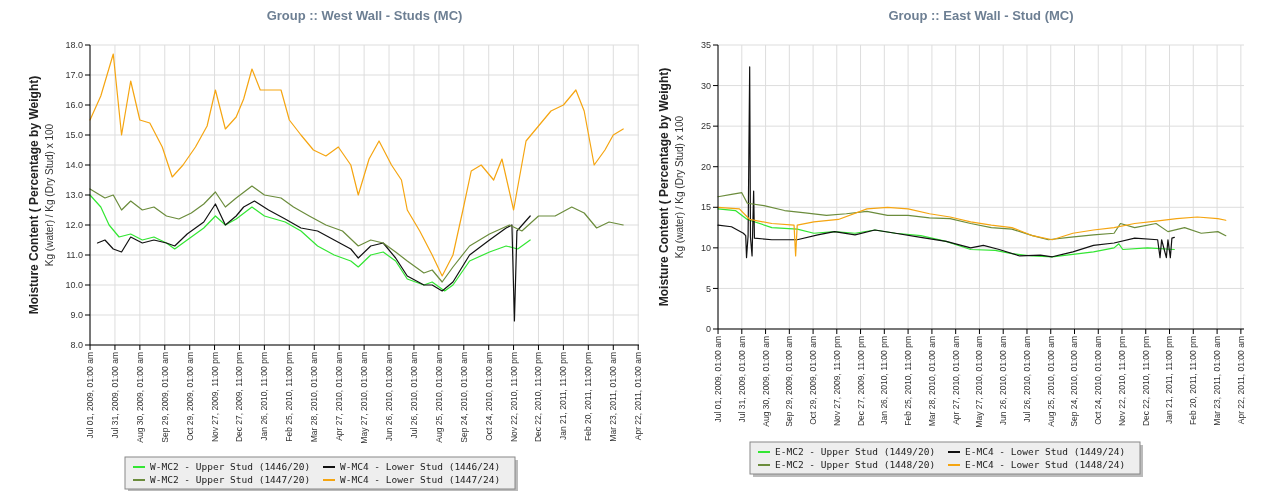 This screenshot has height=491, width=1285. What do you see at coordinates (364, 15) in the screenshot?
I see `chart-title: Group :: West Wall - Studs (MC)` at bounding box center [364, 15].